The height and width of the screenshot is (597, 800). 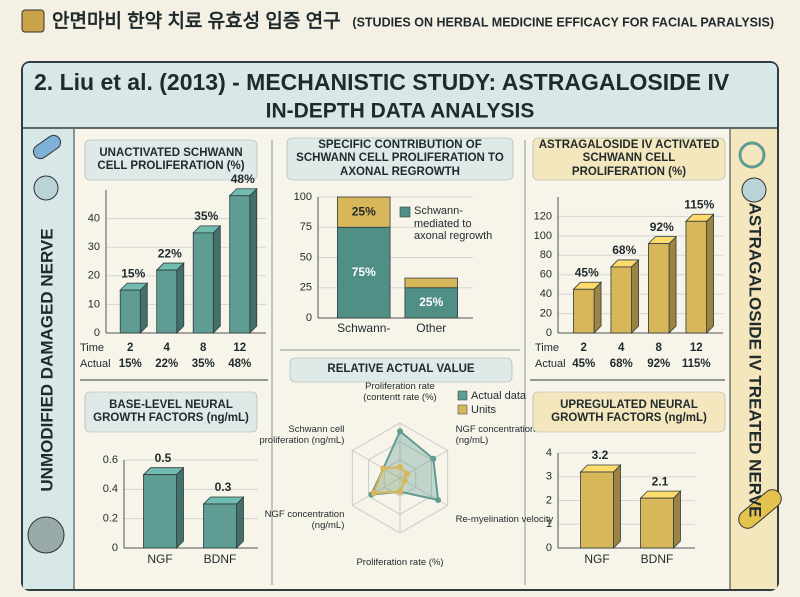 I want to click on legend-label: Units, so click(x=484, y=410).